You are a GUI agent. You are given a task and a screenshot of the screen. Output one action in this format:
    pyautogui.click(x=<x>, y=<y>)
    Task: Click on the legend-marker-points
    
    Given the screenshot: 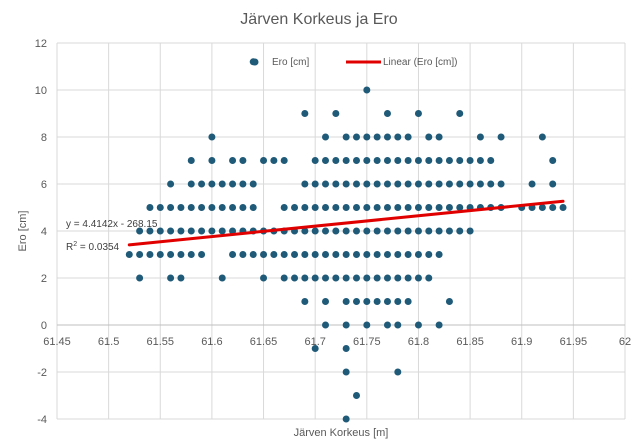 What is the action you would take?
    pyautogui.click(x=255, y=62)
    